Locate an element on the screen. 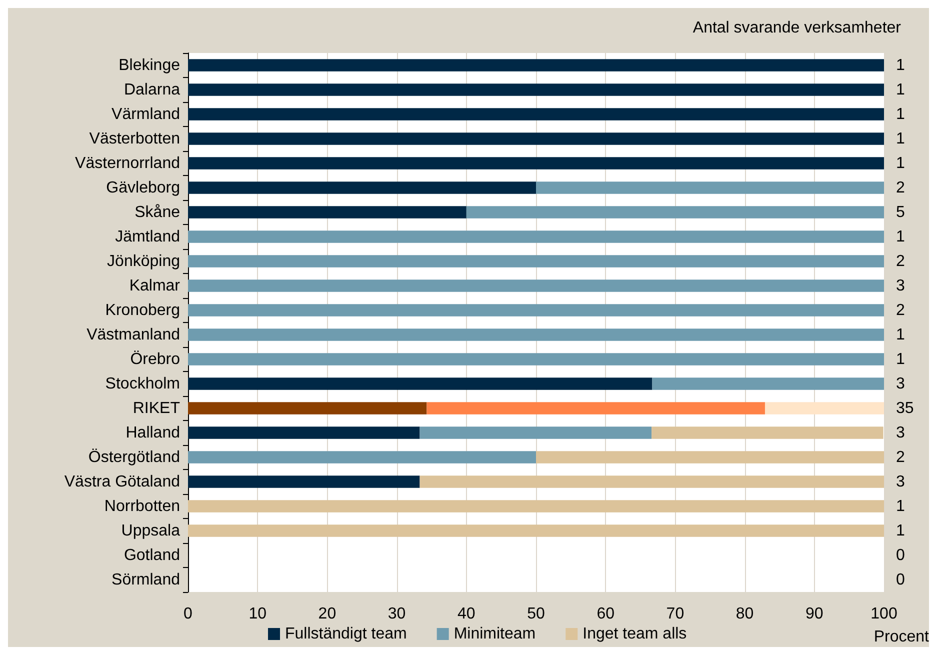  y-tick-label: Dalarna is located at coordinates (152, 89).